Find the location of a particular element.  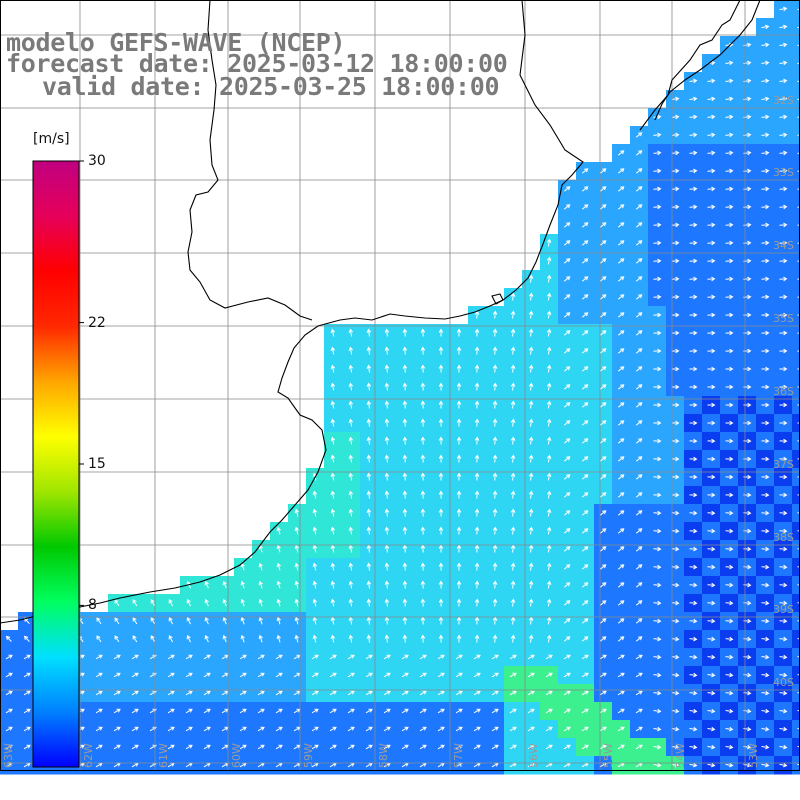

latitude-label: 40S is located at coordinates (783, 682).